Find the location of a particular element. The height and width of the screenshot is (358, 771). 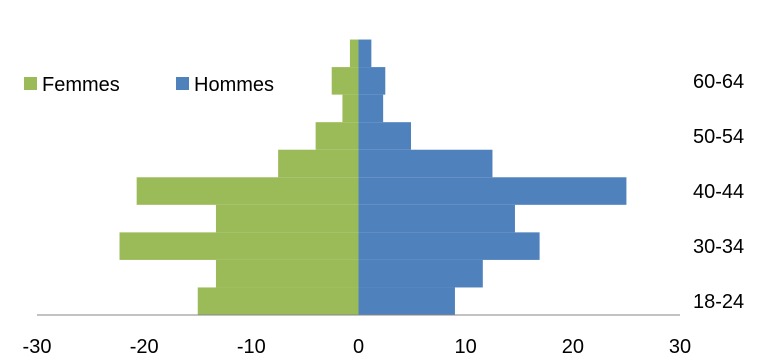

x-tick-label: -30 is located at coordinates (37, 347).